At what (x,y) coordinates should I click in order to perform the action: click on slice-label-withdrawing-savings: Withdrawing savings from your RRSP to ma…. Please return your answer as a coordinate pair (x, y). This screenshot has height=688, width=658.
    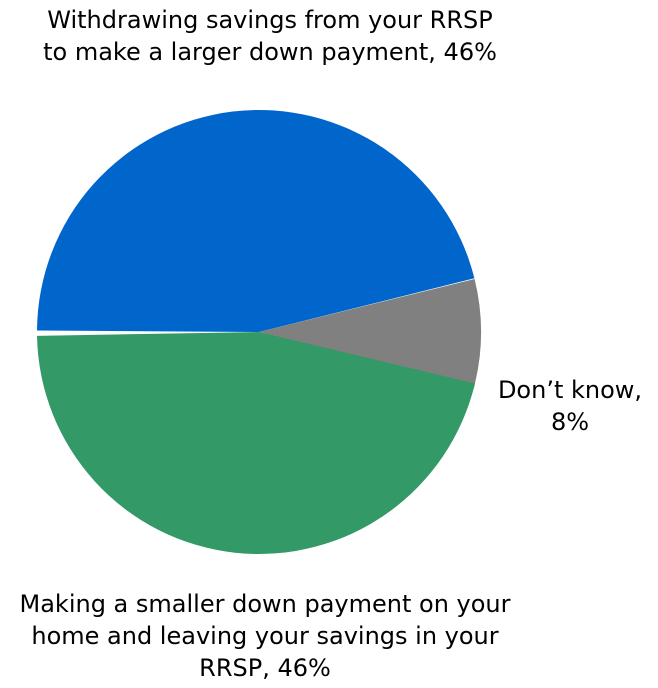
    Looking at the image, I should click on (270, 36).